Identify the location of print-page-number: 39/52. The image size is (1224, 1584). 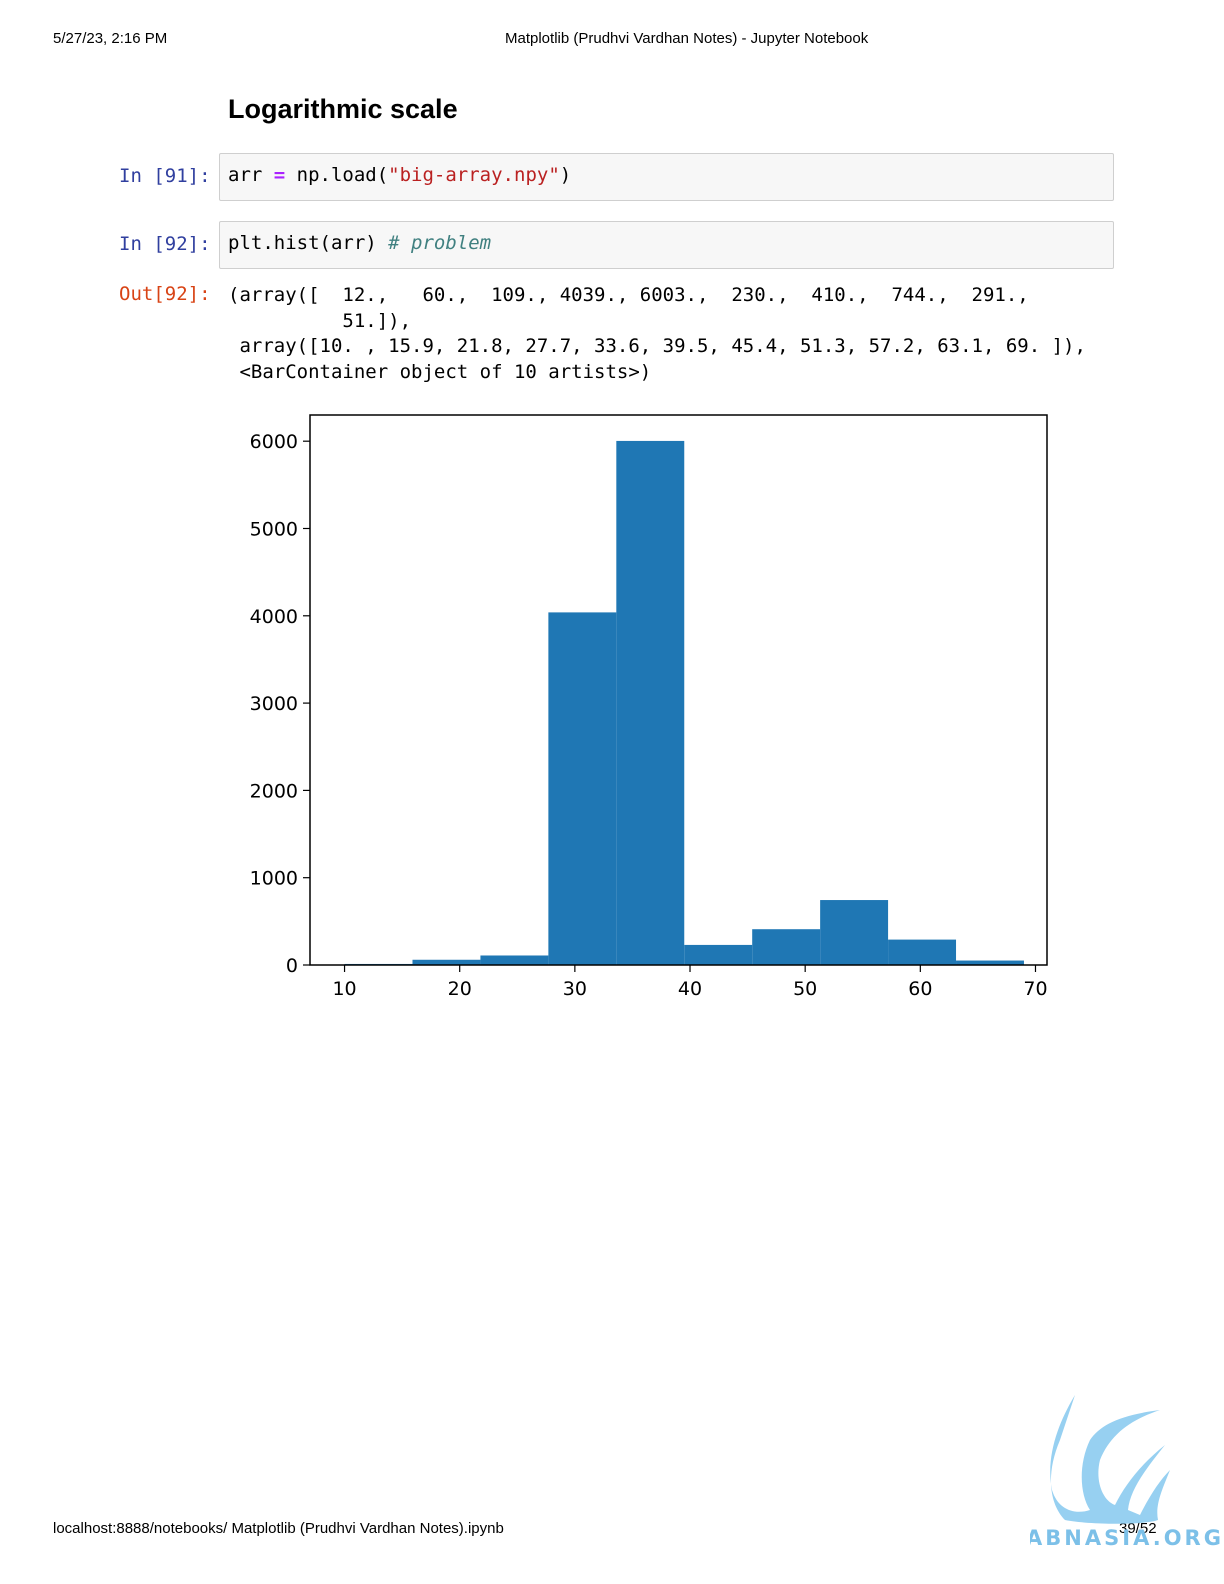
(1138, 1528).